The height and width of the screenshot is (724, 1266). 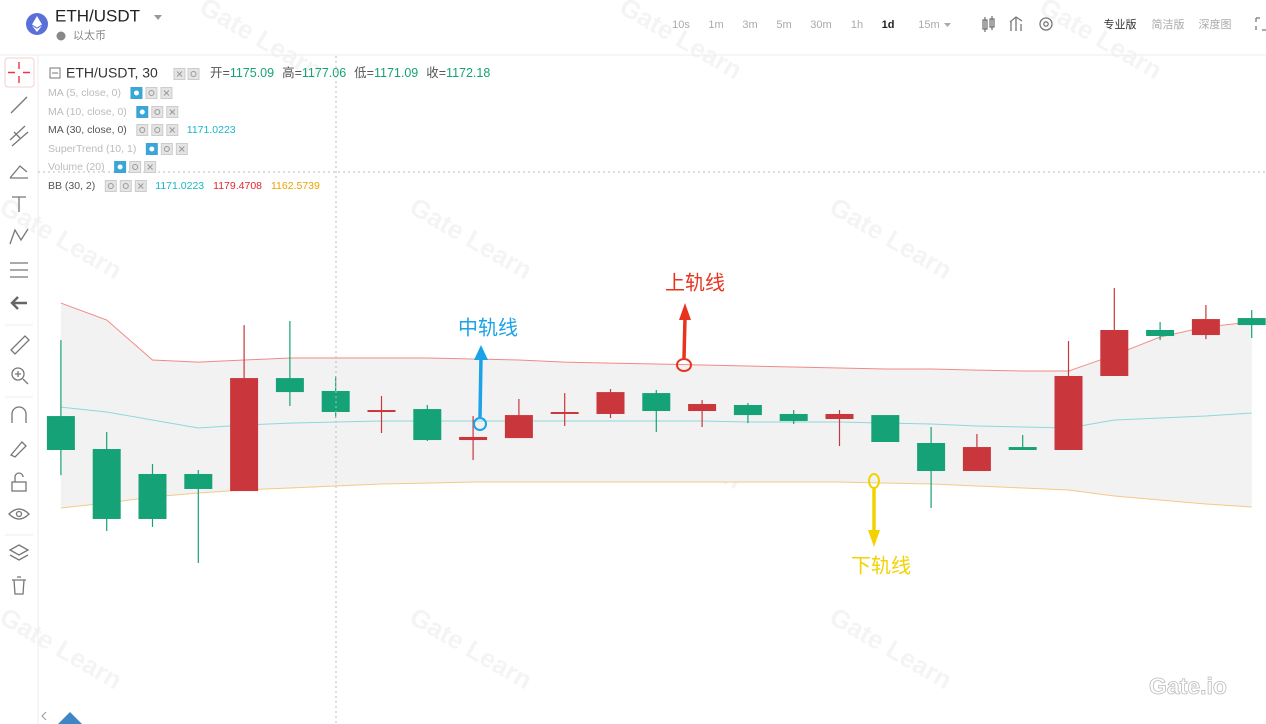 I want to click on pattern-tool, so click(x=19, y=236).